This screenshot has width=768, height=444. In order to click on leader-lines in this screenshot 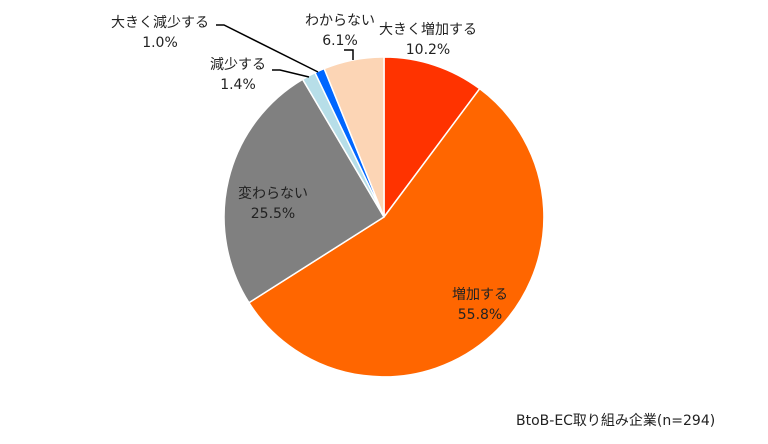, I will do `click(285, 51)`.